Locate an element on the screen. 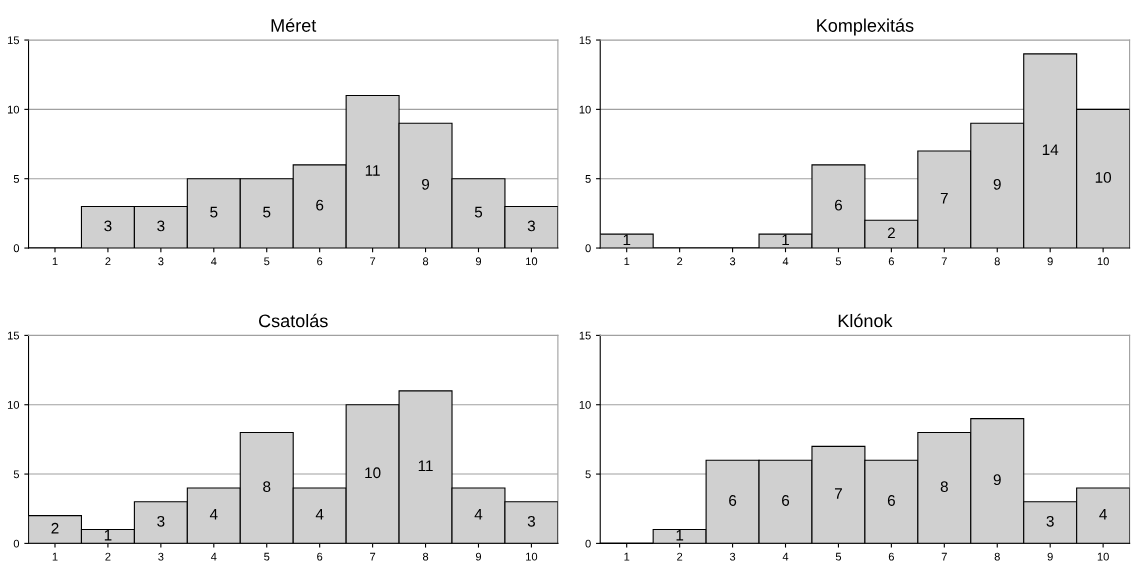 This screenshot has height=572, width=1141. chart-title: Klónok is located at coordinates (865, 320).